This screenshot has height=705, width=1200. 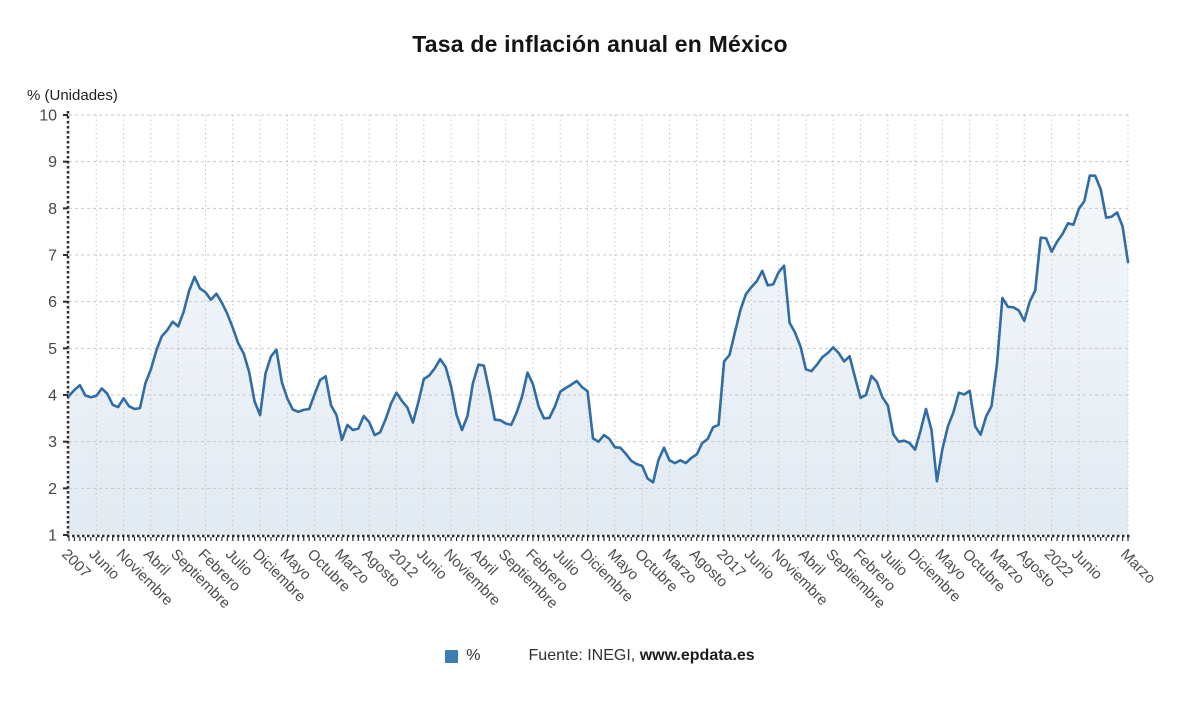 I want to click on source-text: Fuente: INEGI, www.epdata.es, so click(x=642, y=656).